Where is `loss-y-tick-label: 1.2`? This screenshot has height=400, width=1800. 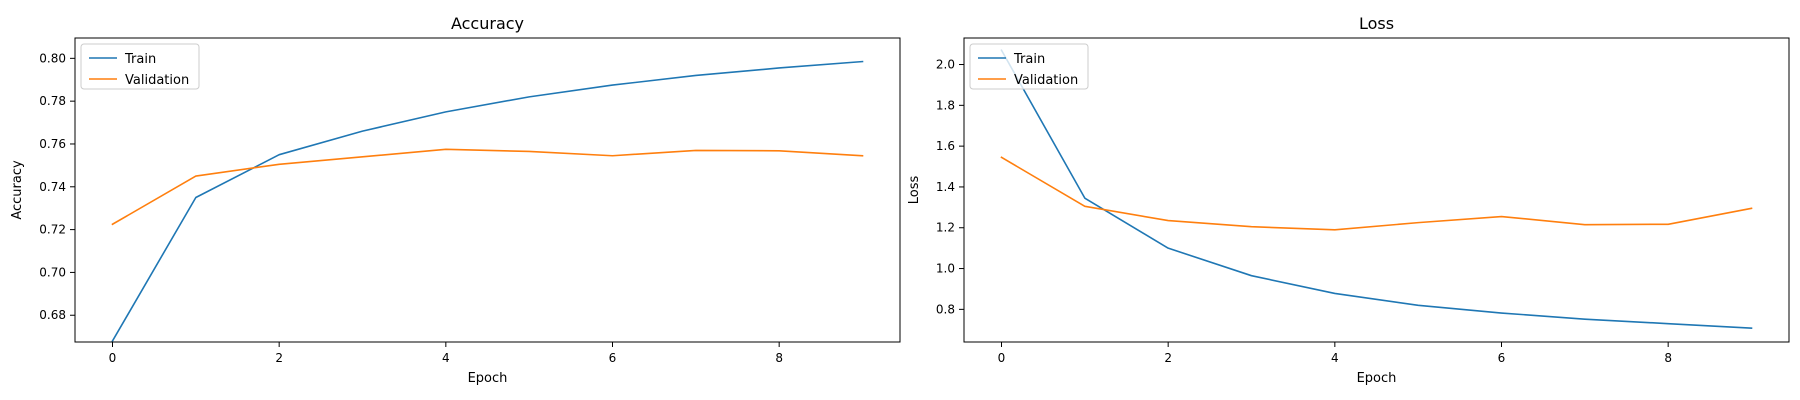 loss-y-tick-label: 1.2 is located at coordinates (945, 228).